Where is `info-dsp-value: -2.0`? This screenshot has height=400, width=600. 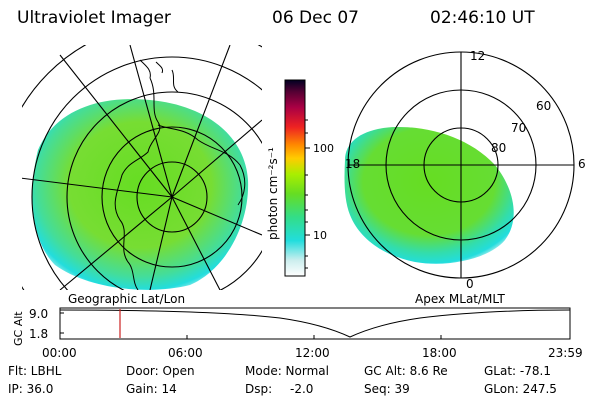
info-dsp-value: -2.0 is located at coordinates (302, 389).